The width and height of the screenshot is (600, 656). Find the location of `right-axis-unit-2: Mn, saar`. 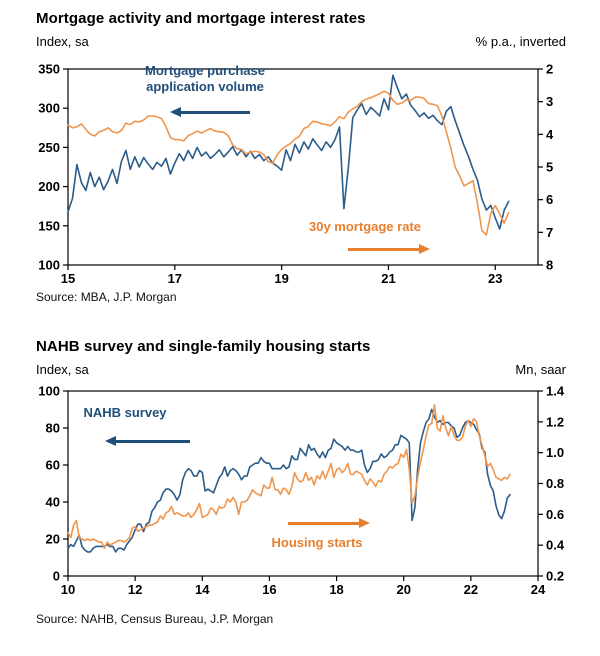

right-axis-unit-2: Mn, saar is located at coordinates (540, 369).